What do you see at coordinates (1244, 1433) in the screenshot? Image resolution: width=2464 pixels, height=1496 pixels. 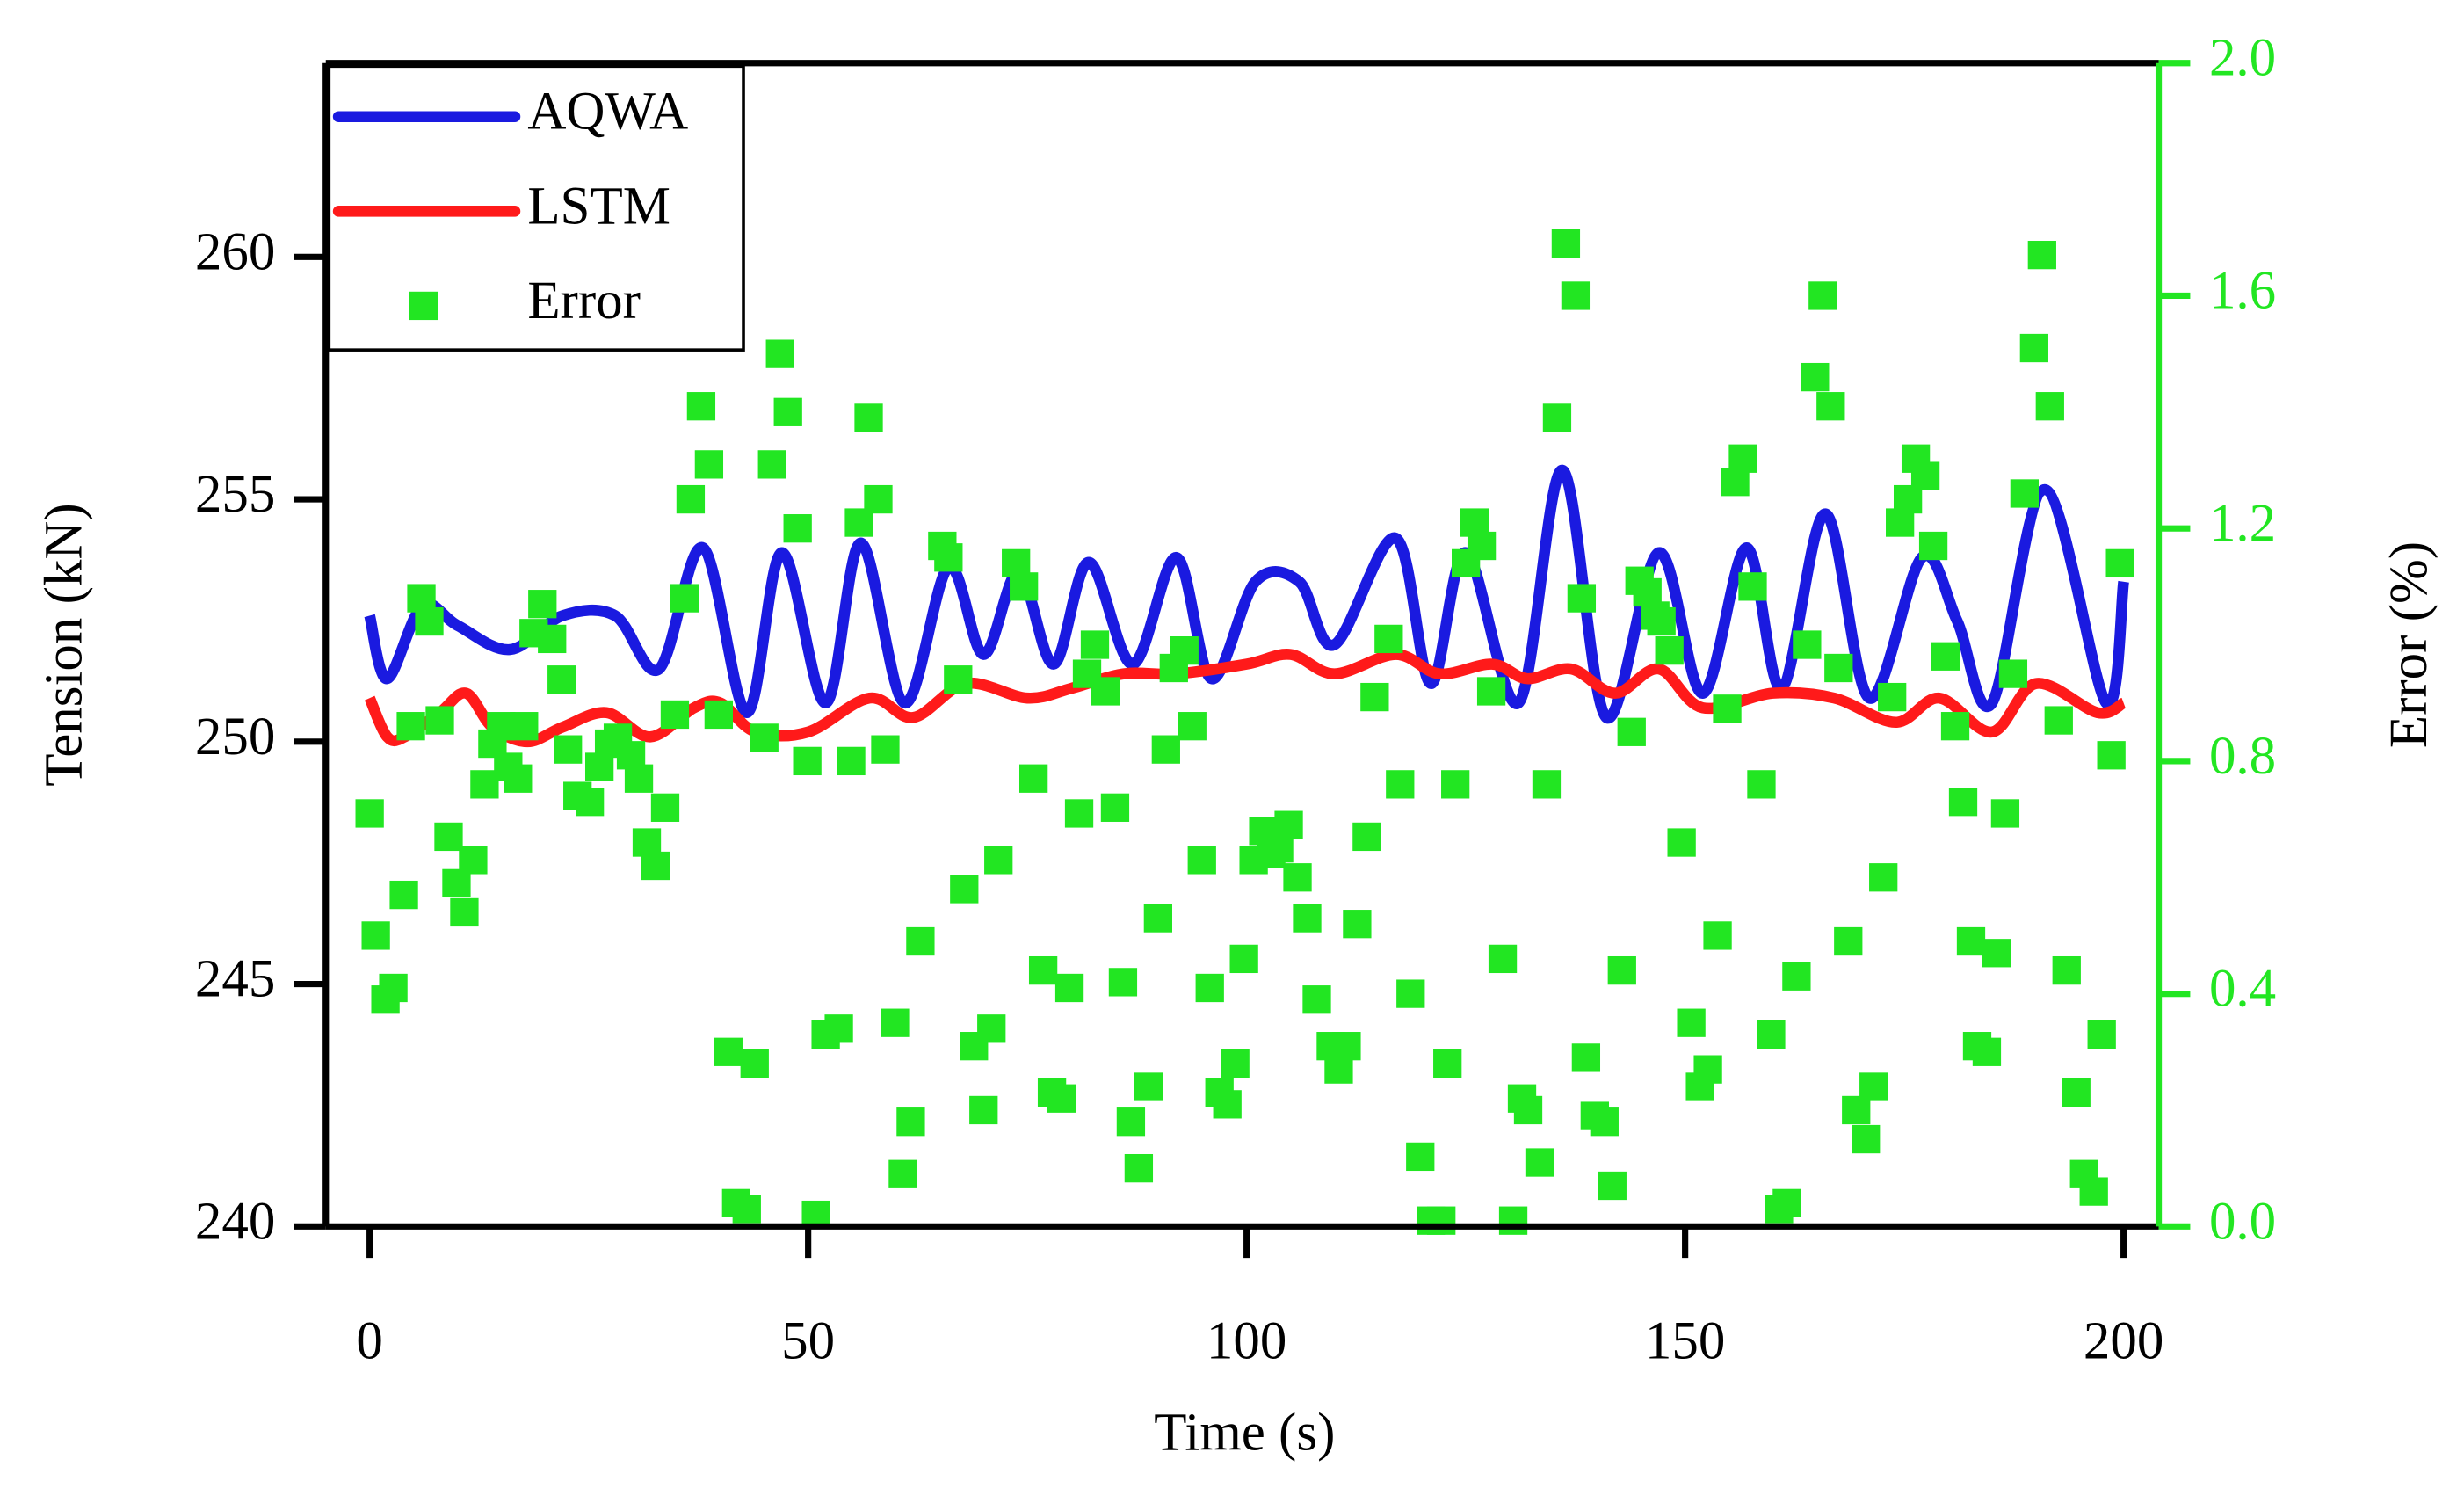 I see `x-axis-label: Time (s)` at bounding box center [1244, 1433].